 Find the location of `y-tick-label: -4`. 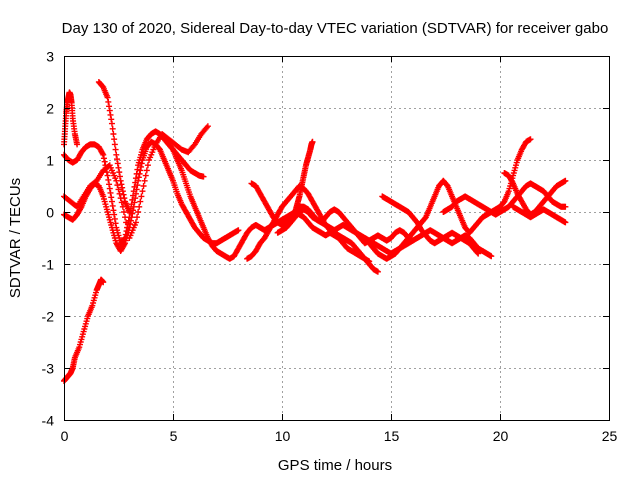

y-tick-label: -4 is located at coordinates (48, 421).